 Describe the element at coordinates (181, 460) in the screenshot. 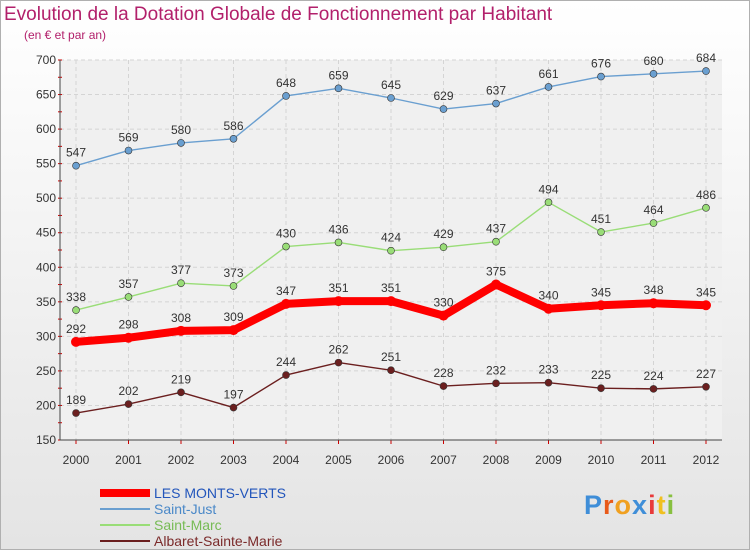

I see `x-tick-label: 2002` at that location.